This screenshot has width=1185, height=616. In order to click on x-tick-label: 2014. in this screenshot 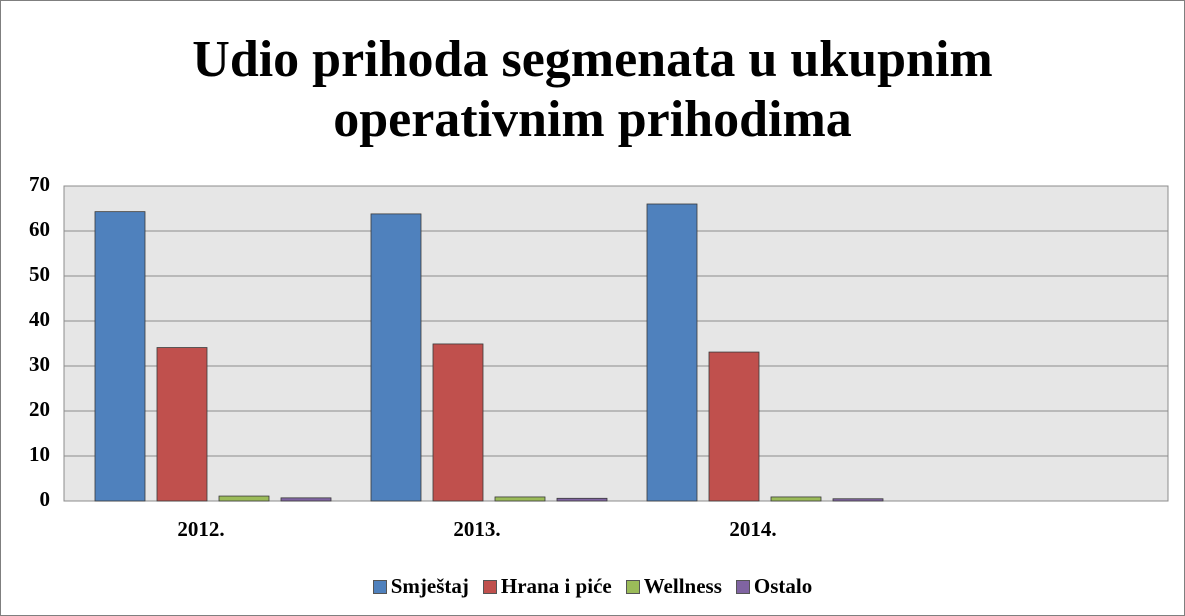, I will do `click(752, 529)`.